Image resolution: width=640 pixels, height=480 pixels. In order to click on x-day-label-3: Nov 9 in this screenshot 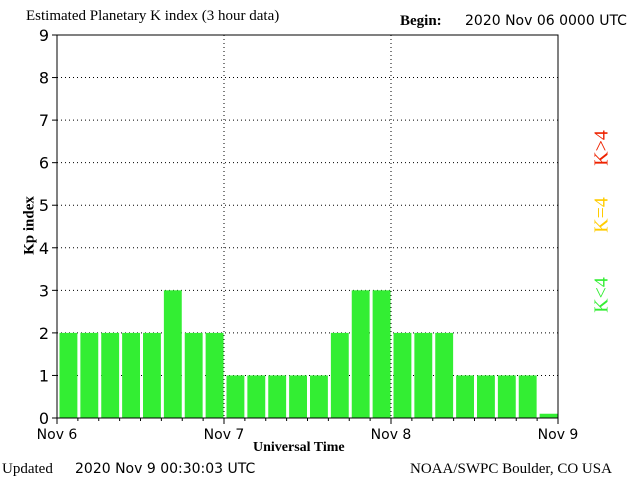, I will do `click(558, 435)`.